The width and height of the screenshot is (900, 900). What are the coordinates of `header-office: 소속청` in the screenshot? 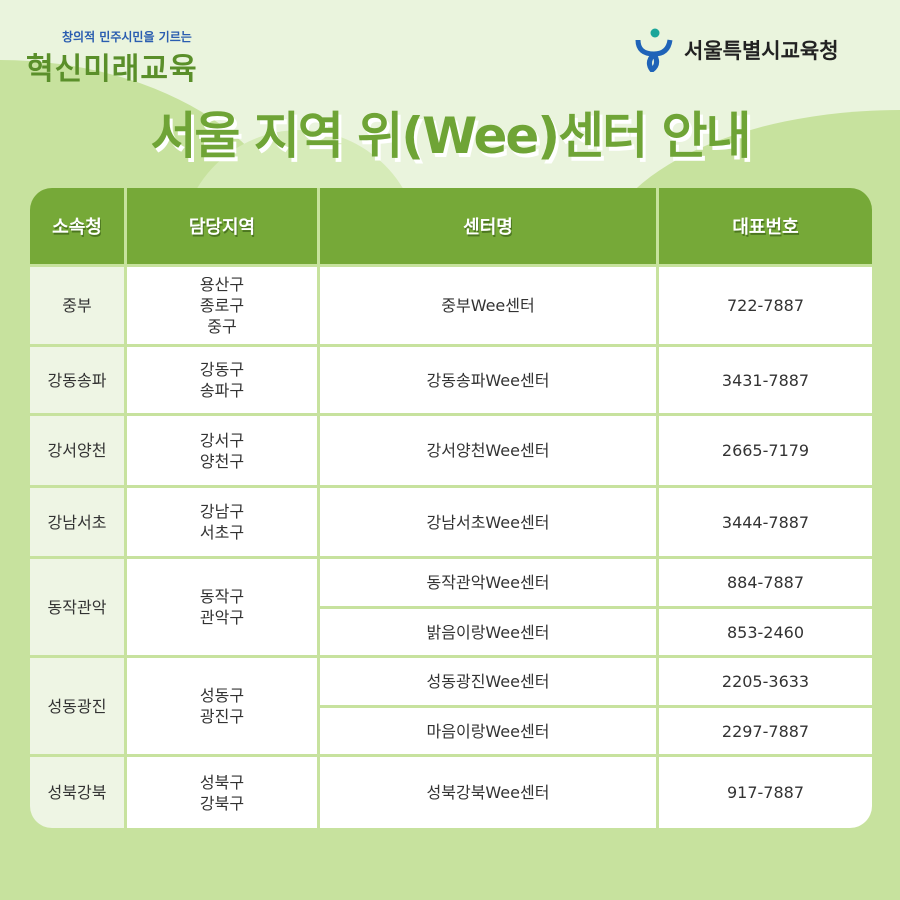 It's located at (78, 226).